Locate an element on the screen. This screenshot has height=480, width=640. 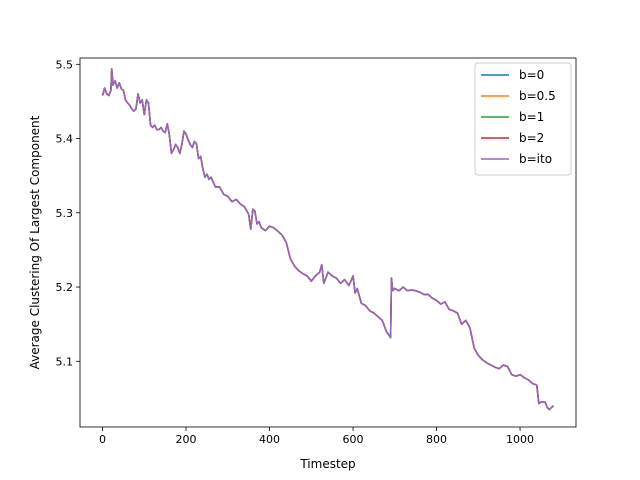
x-tick-label: 400 is located at coordinates (269, 439).